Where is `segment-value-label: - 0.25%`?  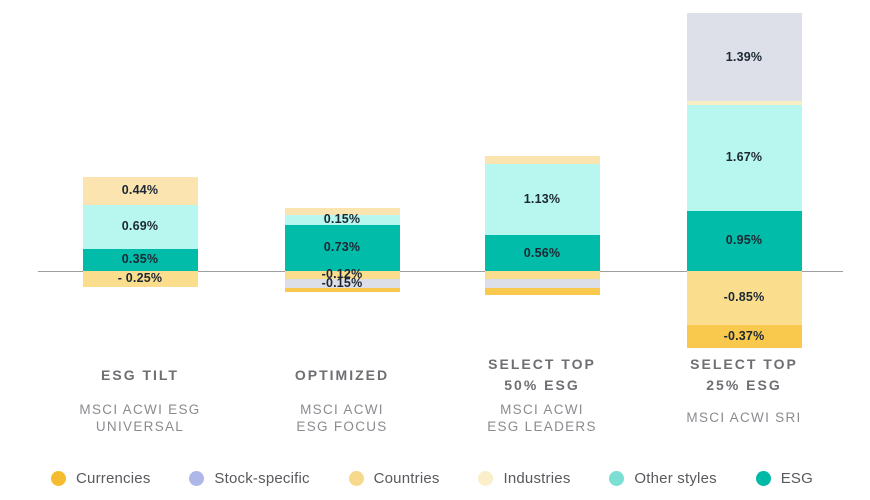 segment-value-label: - 0.25% is located at coordinates (140, 278).